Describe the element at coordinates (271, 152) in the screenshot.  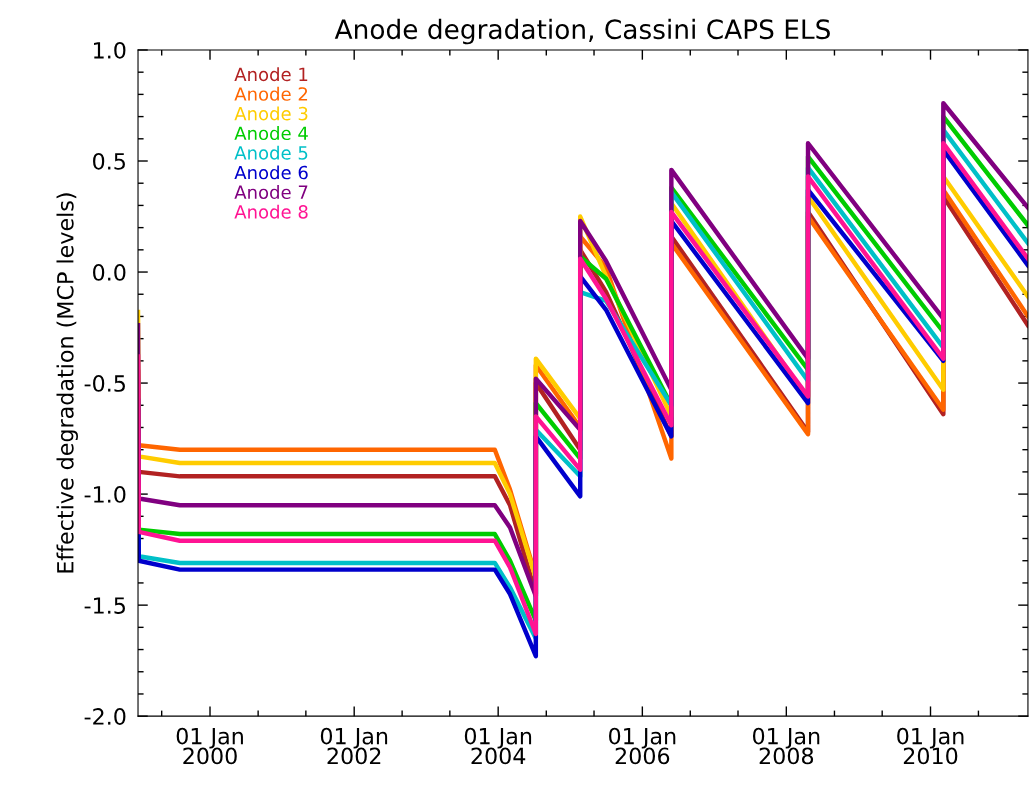
I see `text: Anode 5` at that location.